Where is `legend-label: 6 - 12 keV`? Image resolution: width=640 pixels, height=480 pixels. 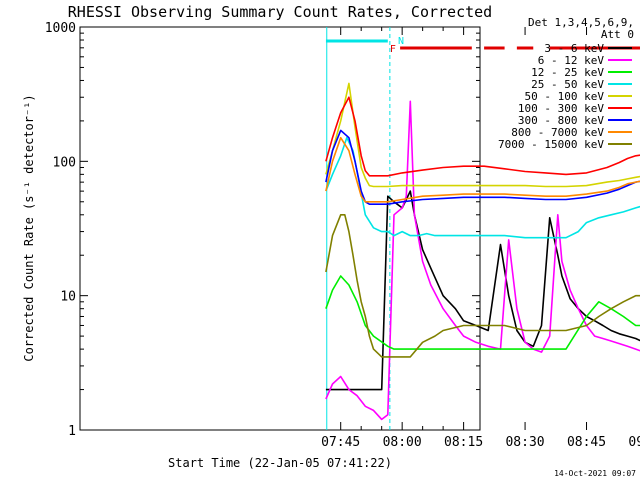
legend-label: 6 - 12 keV is located at coordinates (571, 60).